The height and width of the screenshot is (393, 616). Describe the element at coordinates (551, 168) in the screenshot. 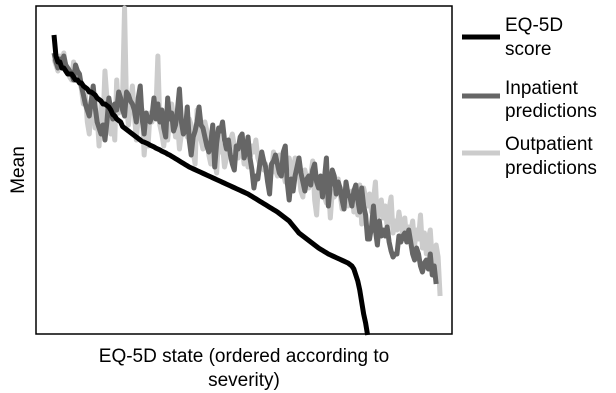

I see `legend-label-outpatient-predictions-line2: predictions` at that location.